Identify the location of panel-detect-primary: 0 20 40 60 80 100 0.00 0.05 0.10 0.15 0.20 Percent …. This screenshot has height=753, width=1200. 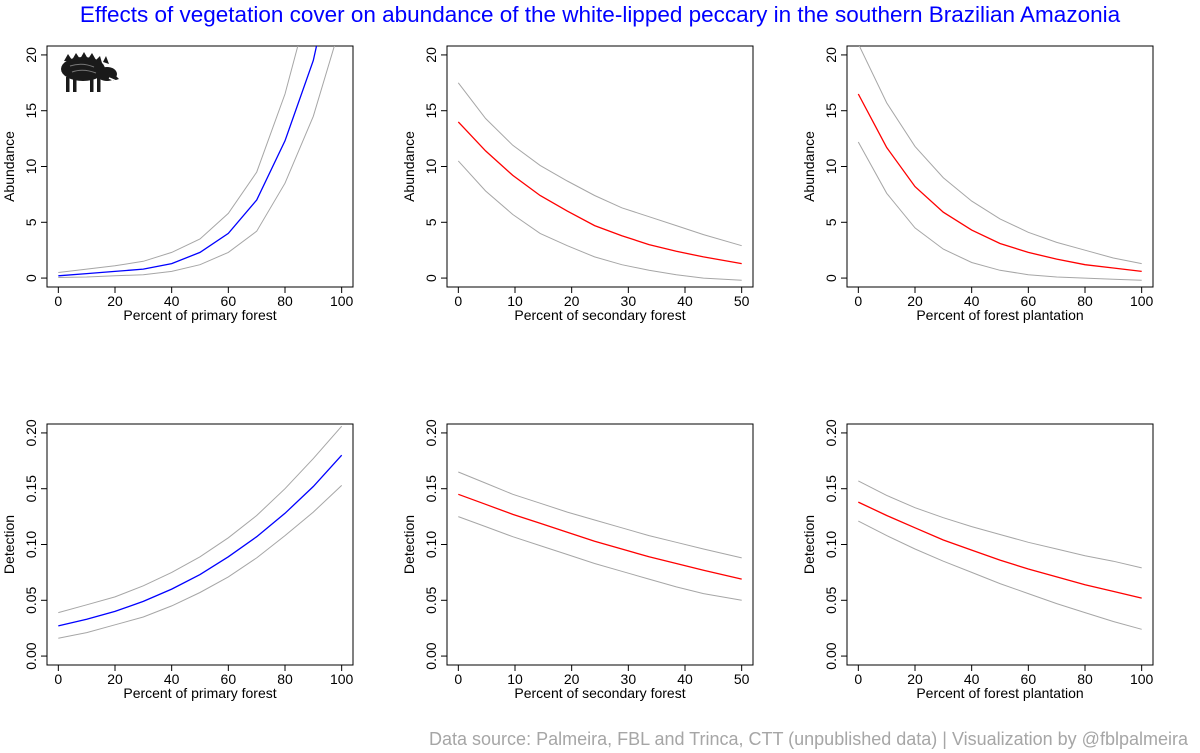
(177, 560).